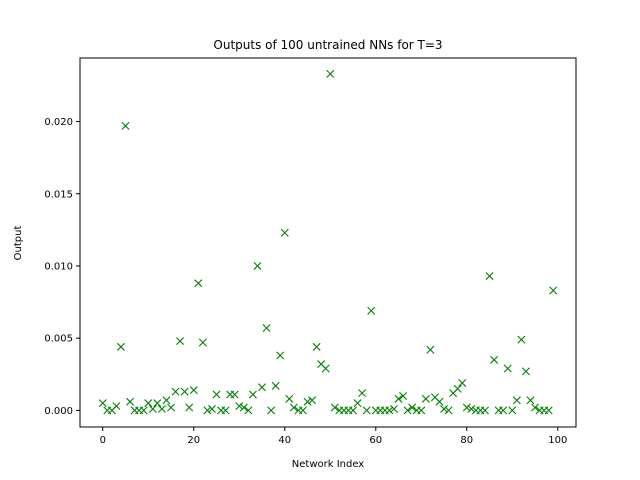  I want to click on y-axis-label: Output, so click(18, 243).